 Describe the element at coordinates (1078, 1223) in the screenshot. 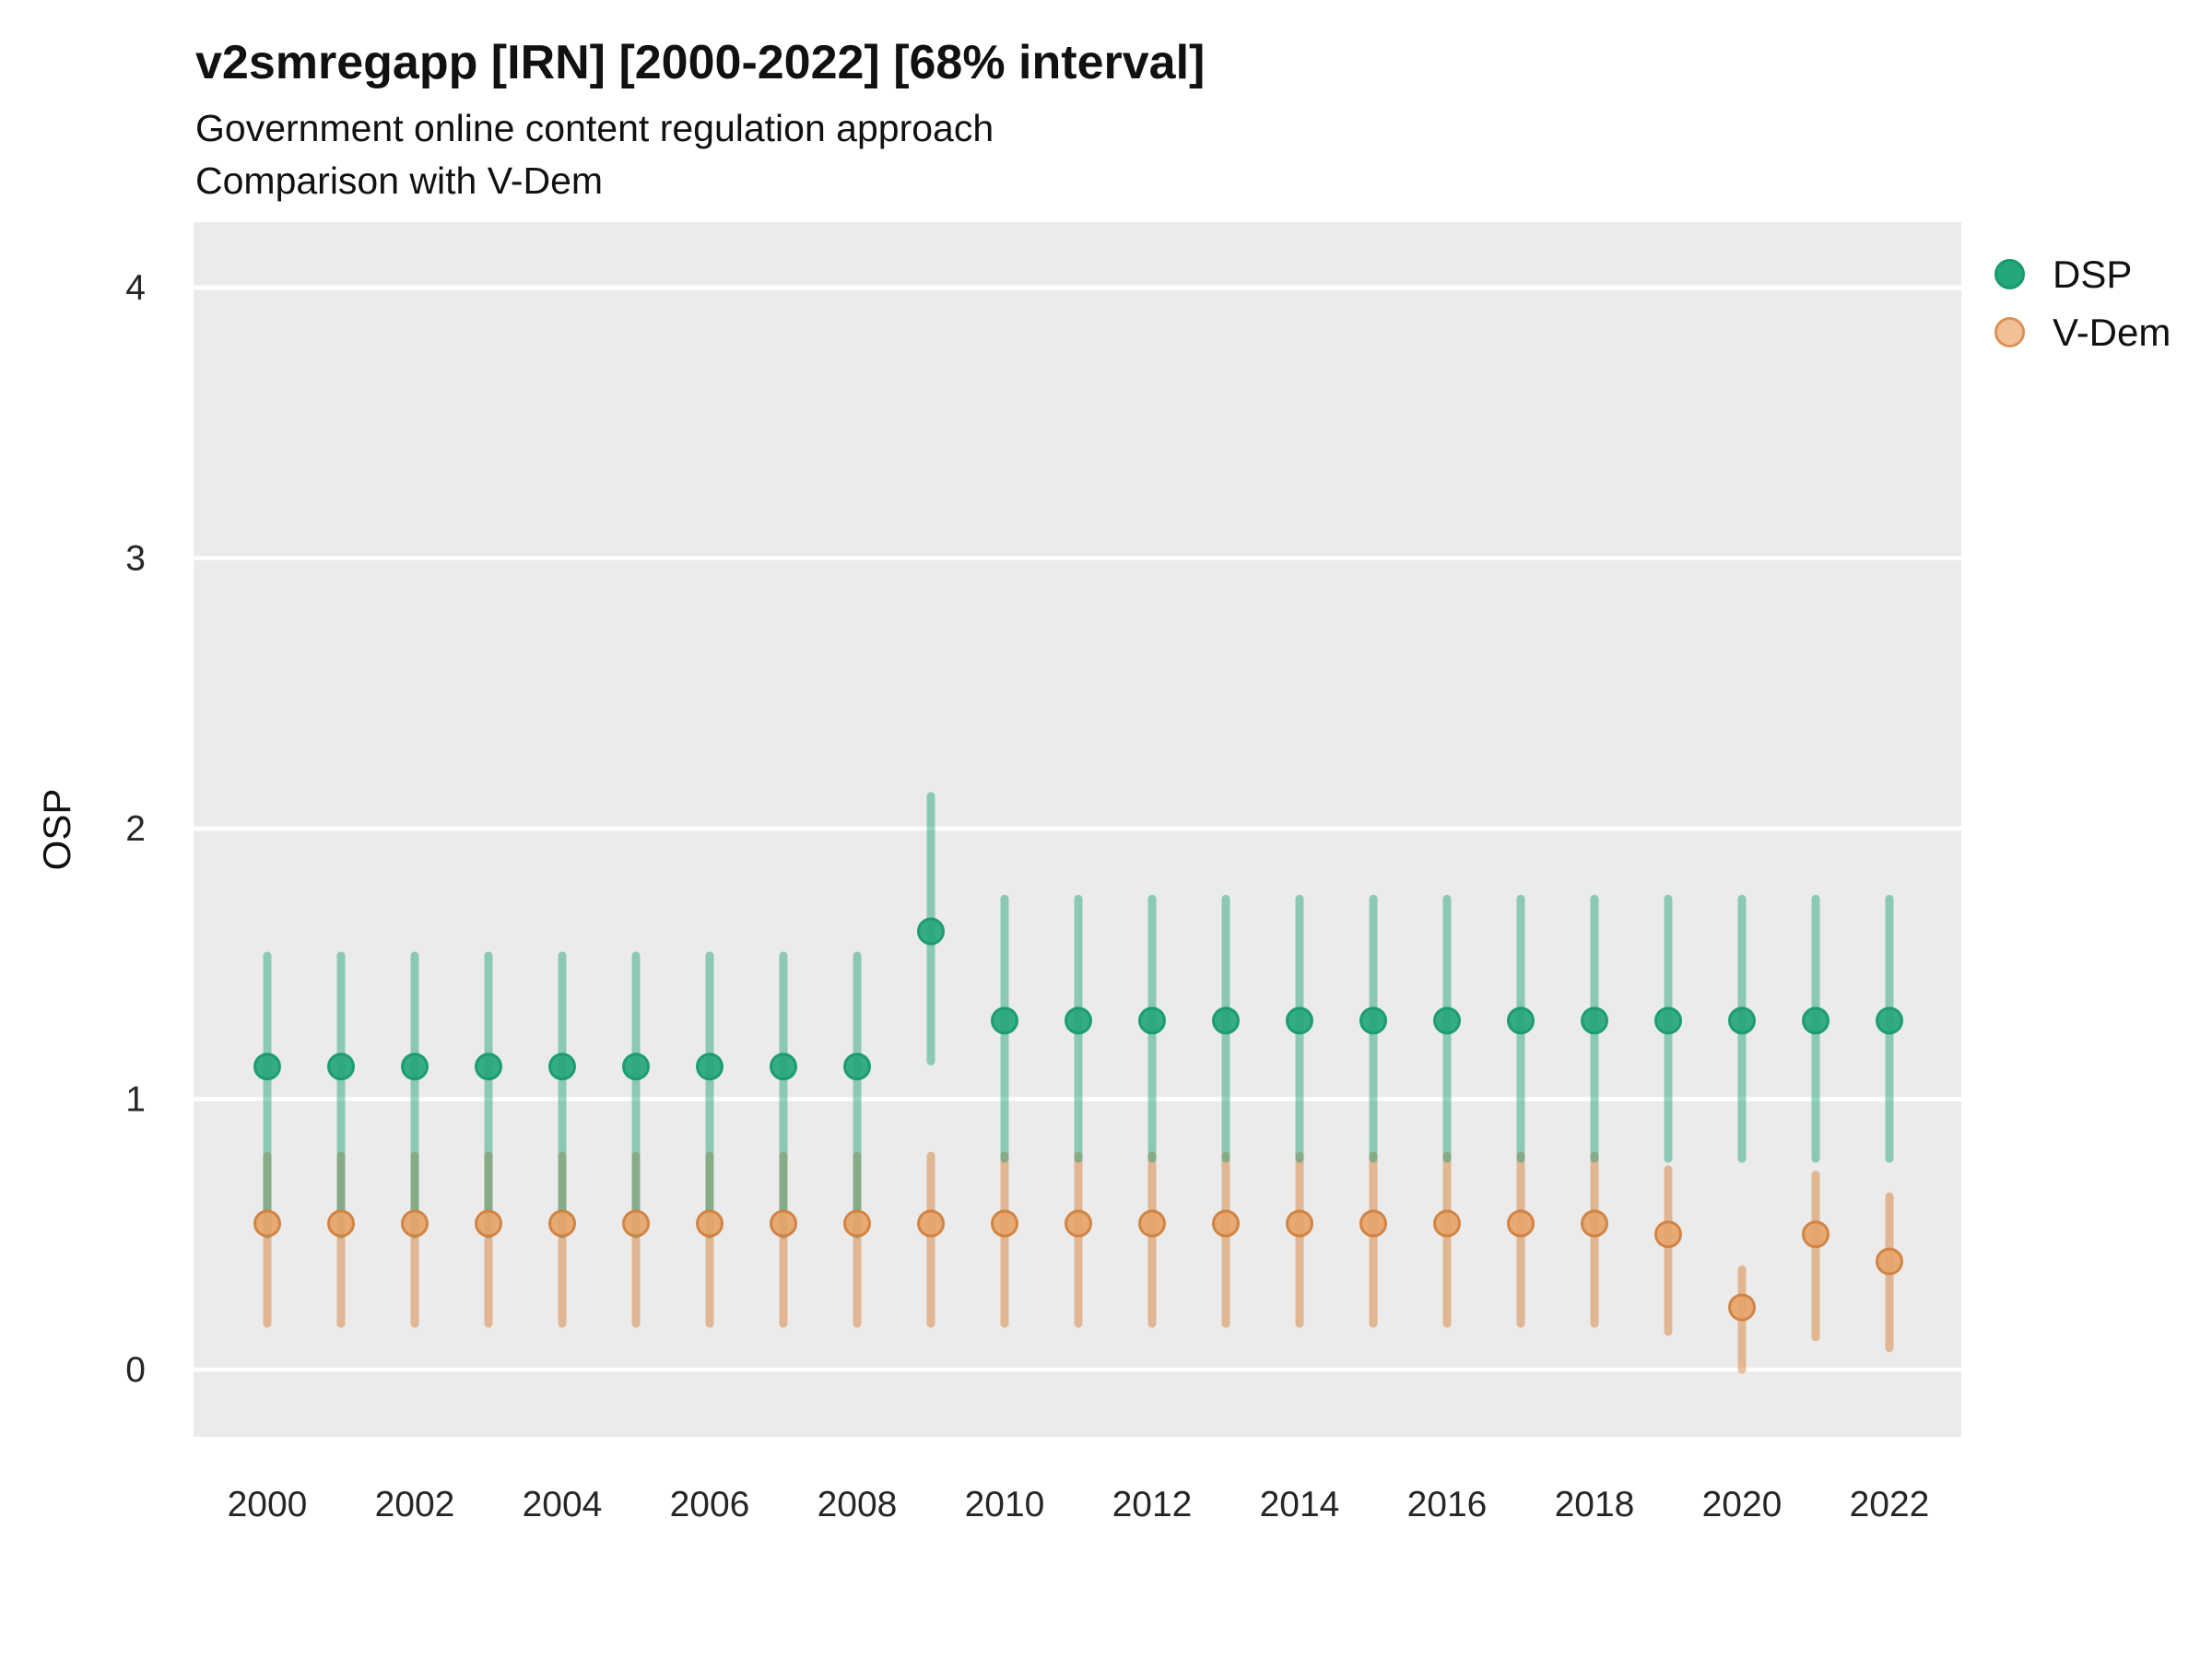

I see `vdem-point-2011` at that location.